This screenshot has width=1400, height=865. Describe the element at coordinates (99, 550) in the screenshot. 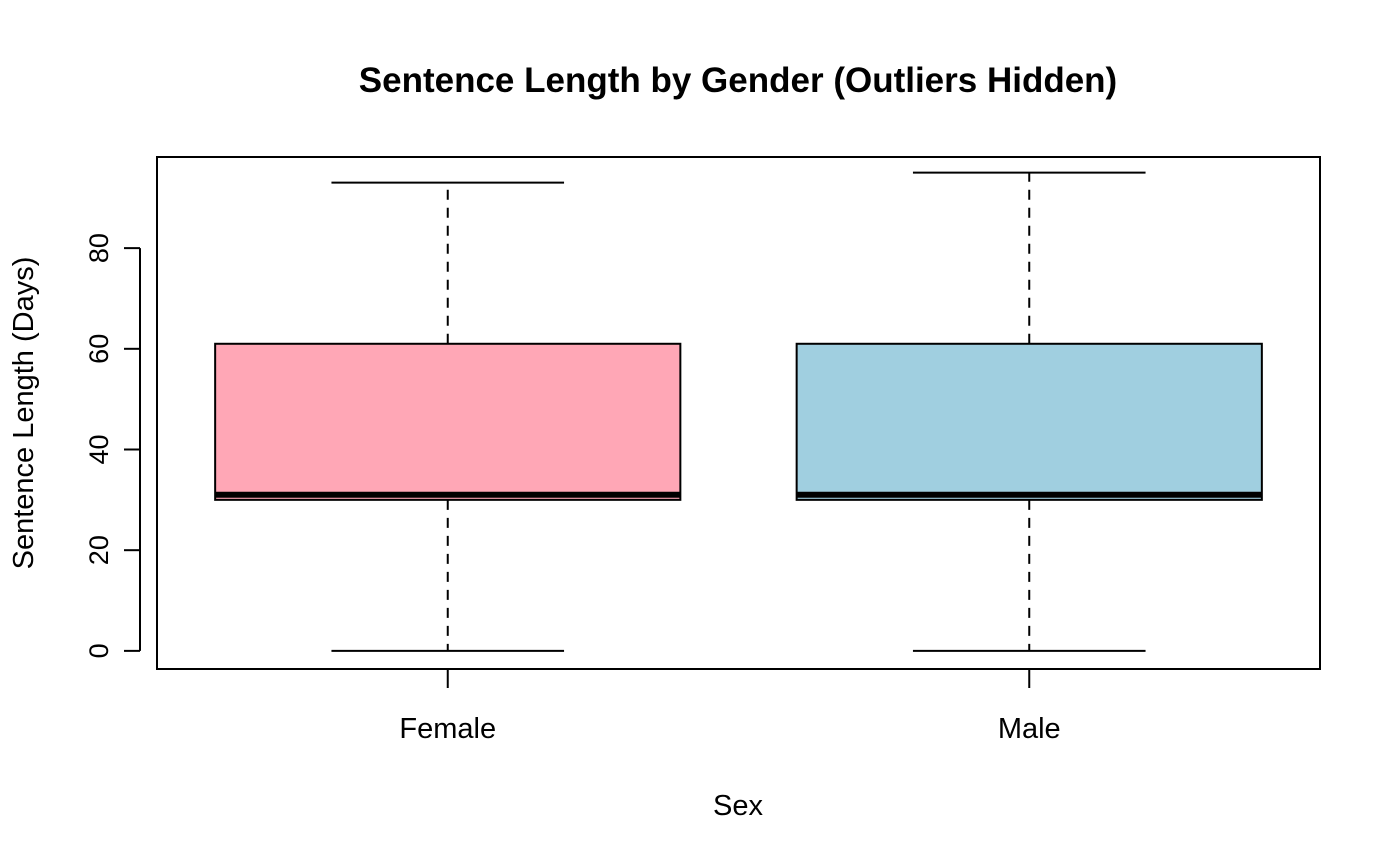

I see `y-tick-label: 20` at that location.